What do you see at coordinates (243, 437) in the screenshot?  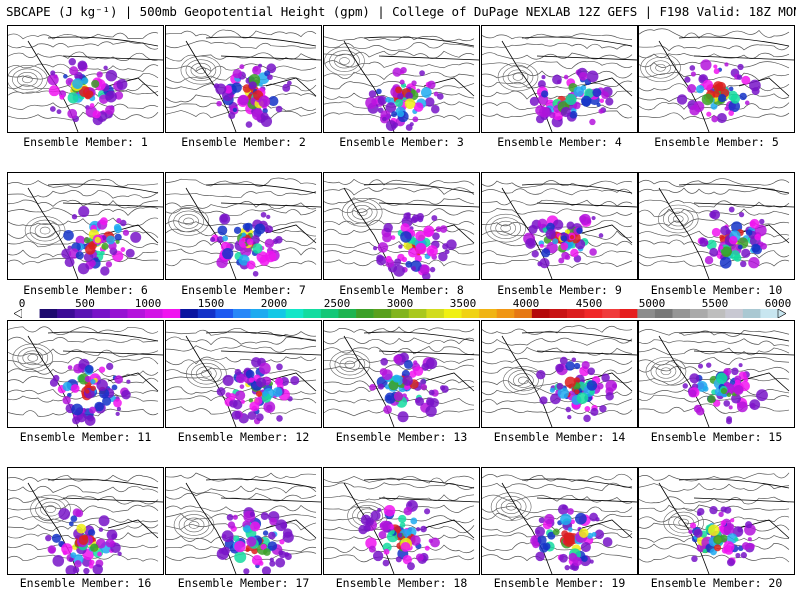 I see `ensemble-member-label: Ensemble Member: 12` at bounding box center [243, 437].